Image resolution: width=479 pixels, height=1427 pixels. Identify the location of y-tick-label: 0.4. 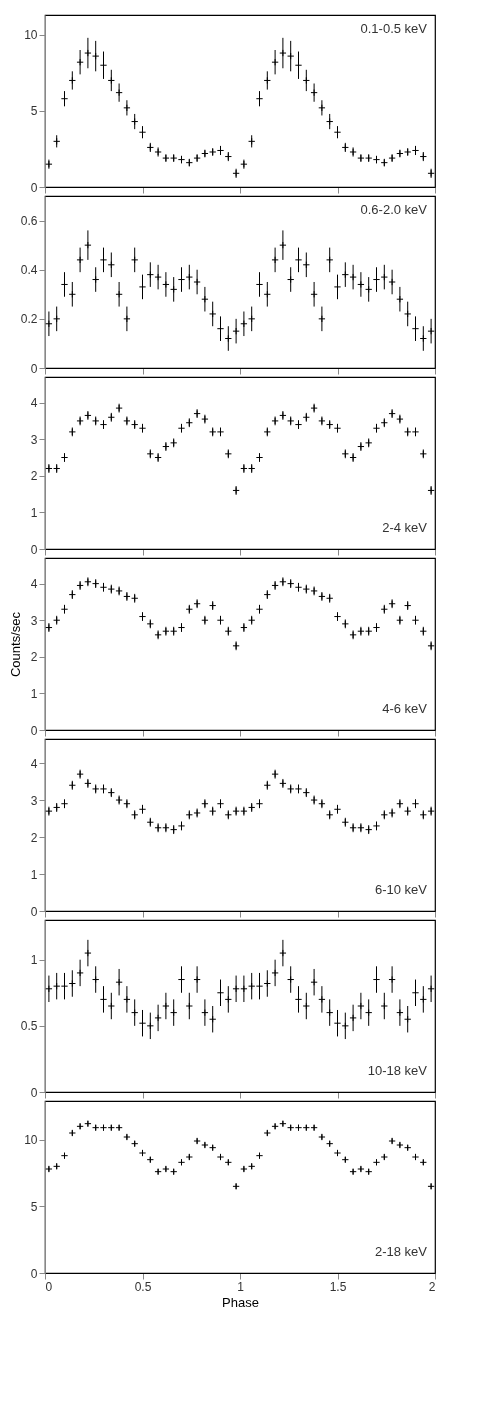
(29, 270).